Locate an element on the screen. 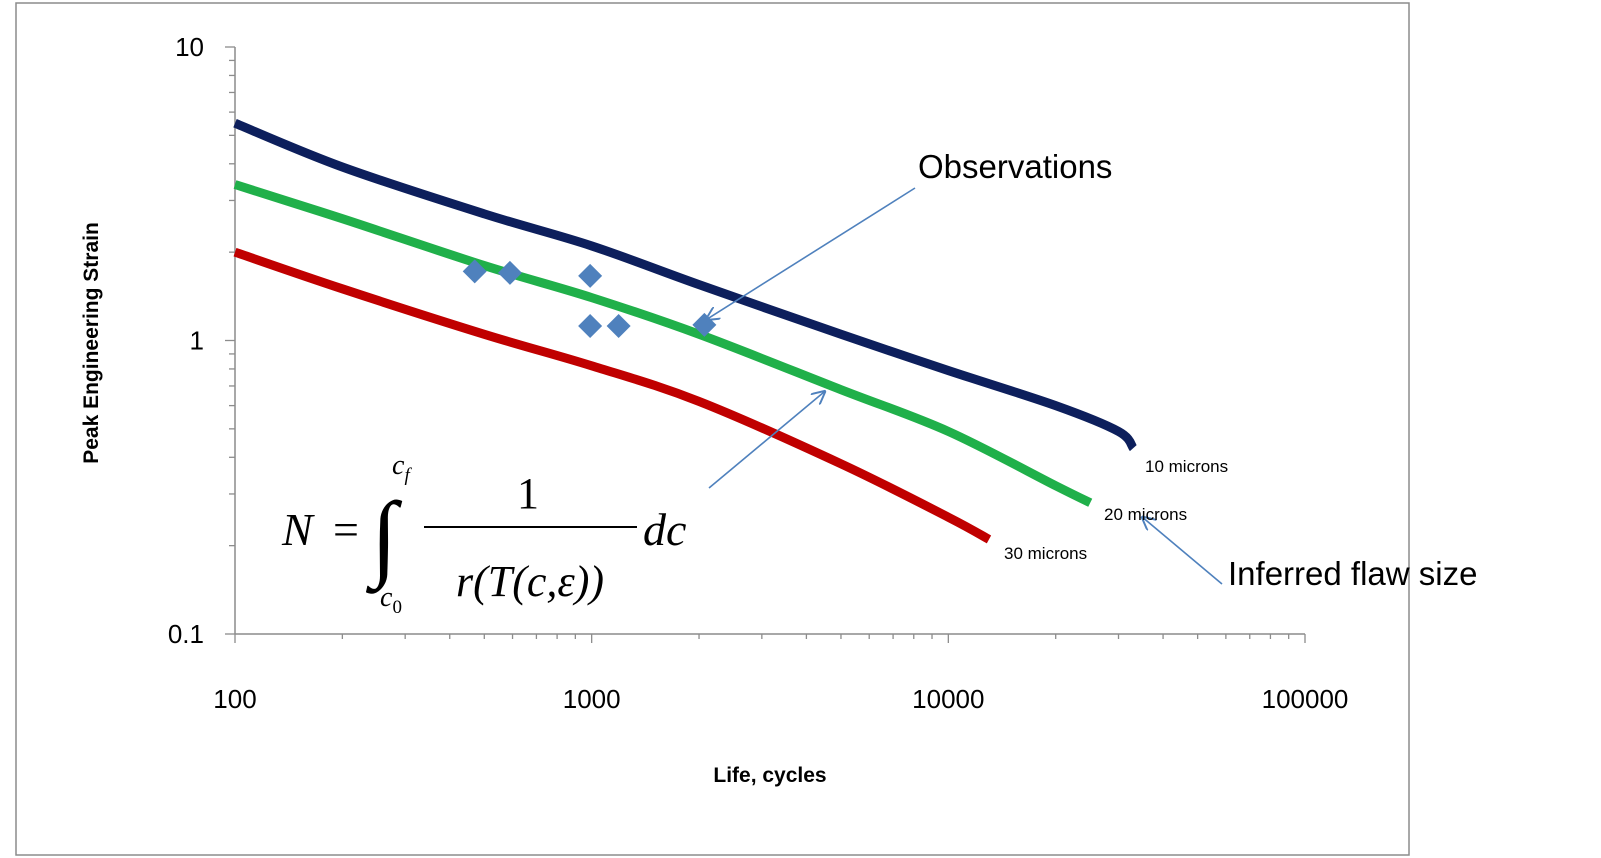  y-tick-label: 0.1 is located at coordinates (186, 634).